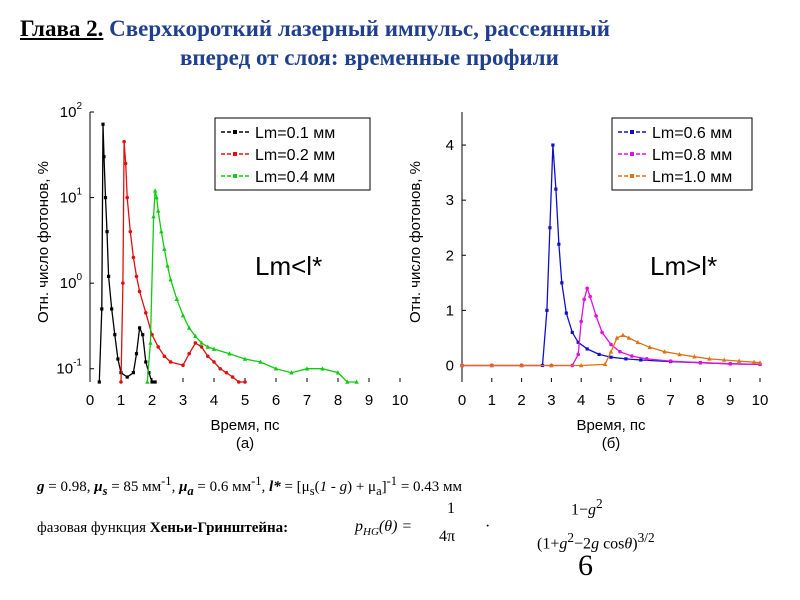 This screenshot has width=800, height=600. Describe the element at coordinates (162, 528) in the screenshot. I see `phase-function-label: фазовая функция Хеньи-Гринштейна:` at that location.